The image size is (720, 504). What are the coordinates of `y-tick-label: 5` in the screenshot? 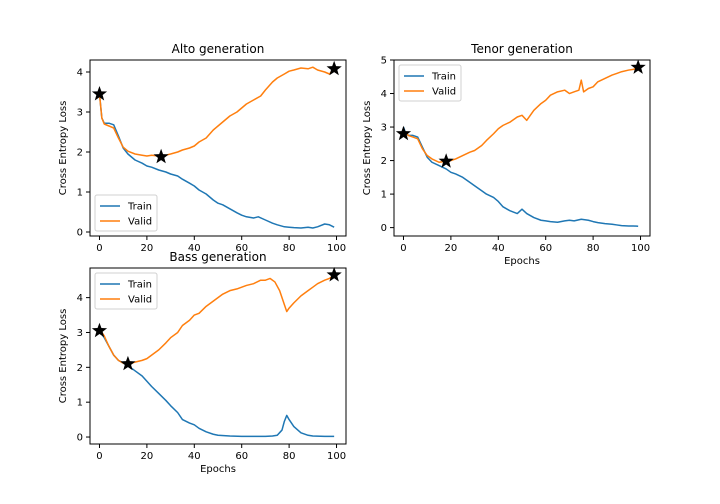 It's located at (384, 61).